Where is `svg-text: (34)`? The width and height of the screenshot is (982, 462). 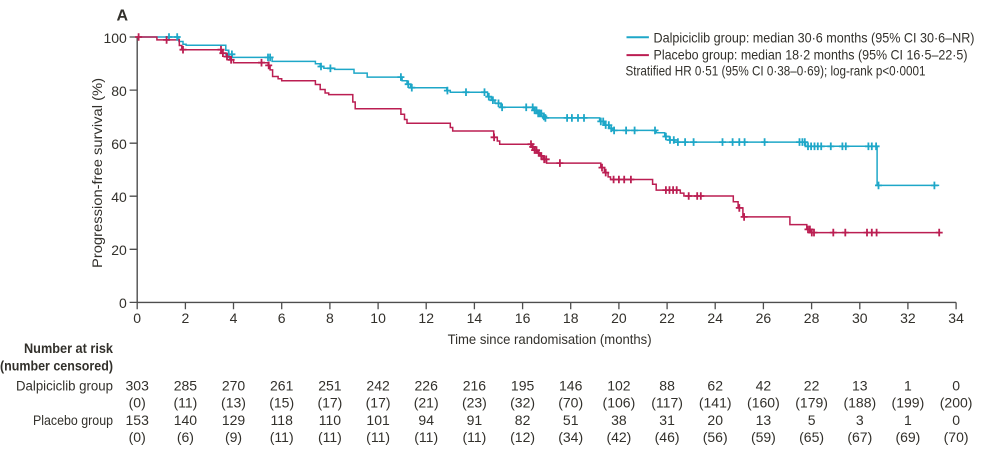 svg-text: (34) is located at coordinates (570, 437).